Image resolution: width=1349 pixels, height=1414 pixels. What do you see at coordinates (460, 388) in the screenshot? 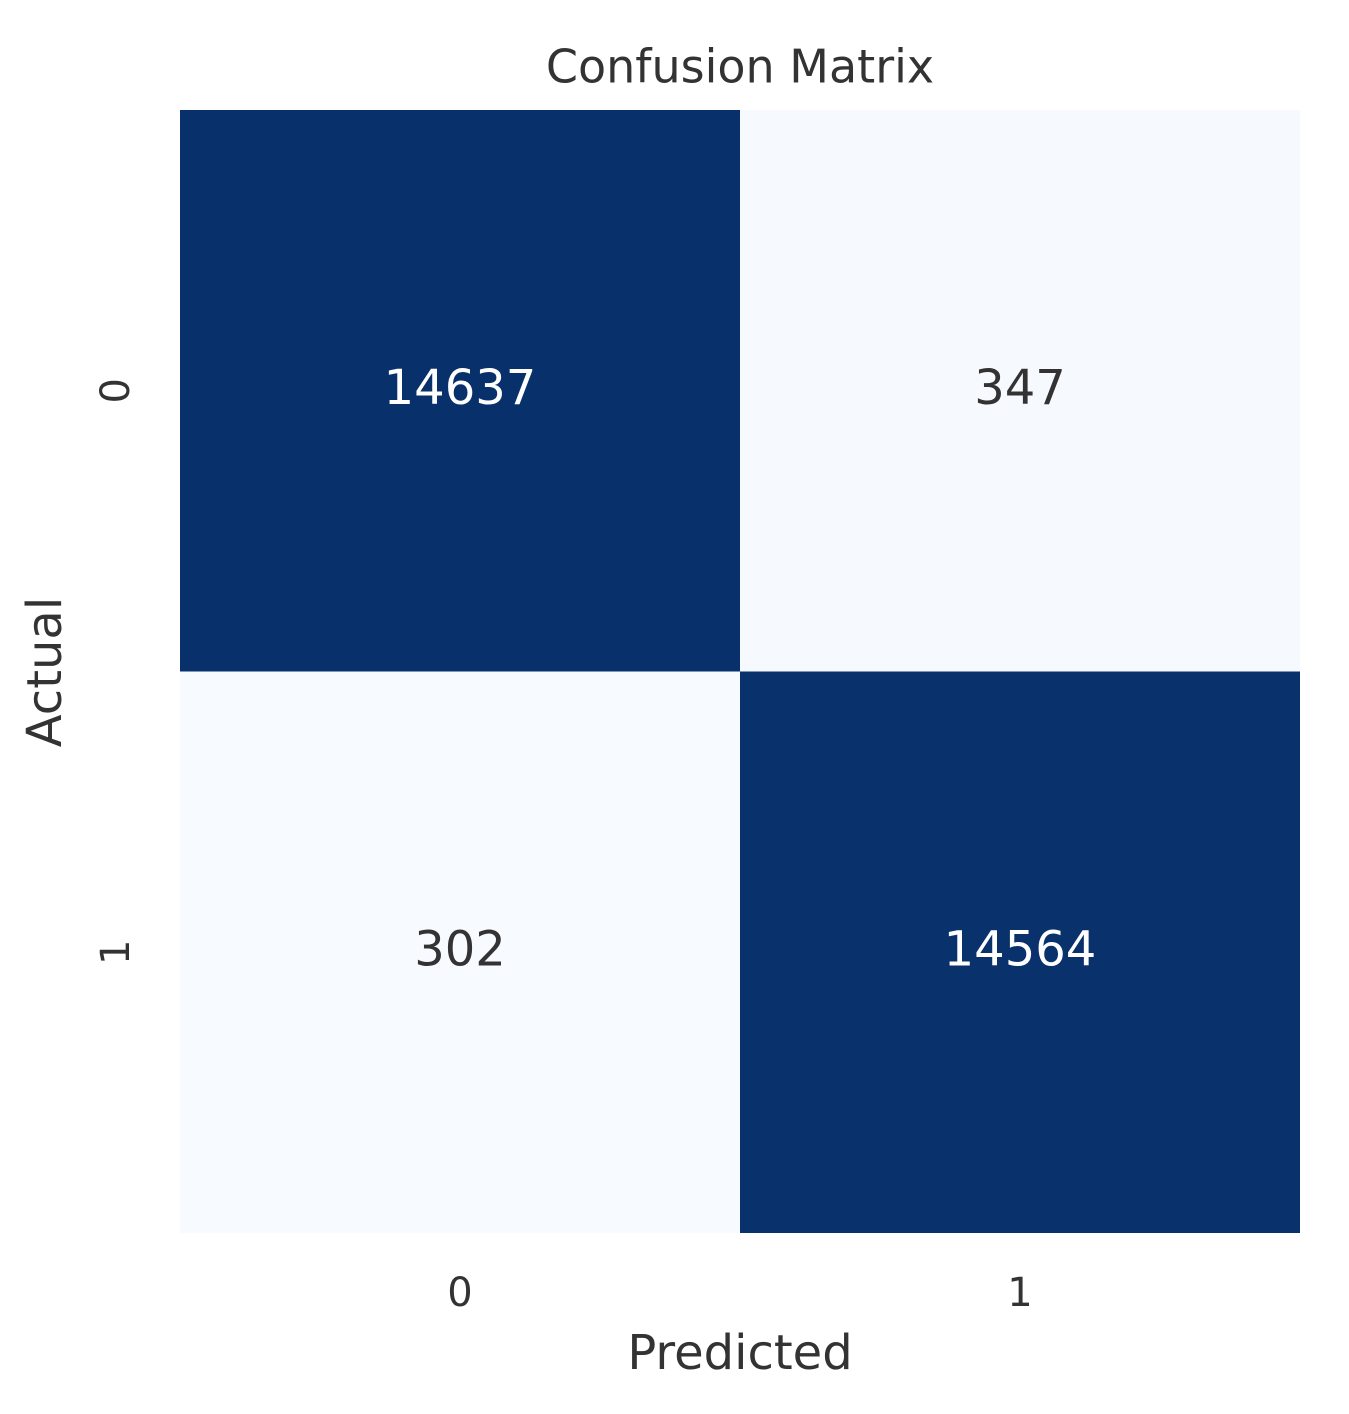
I see `cell-label: 14637` at bounding box center [460, 388].